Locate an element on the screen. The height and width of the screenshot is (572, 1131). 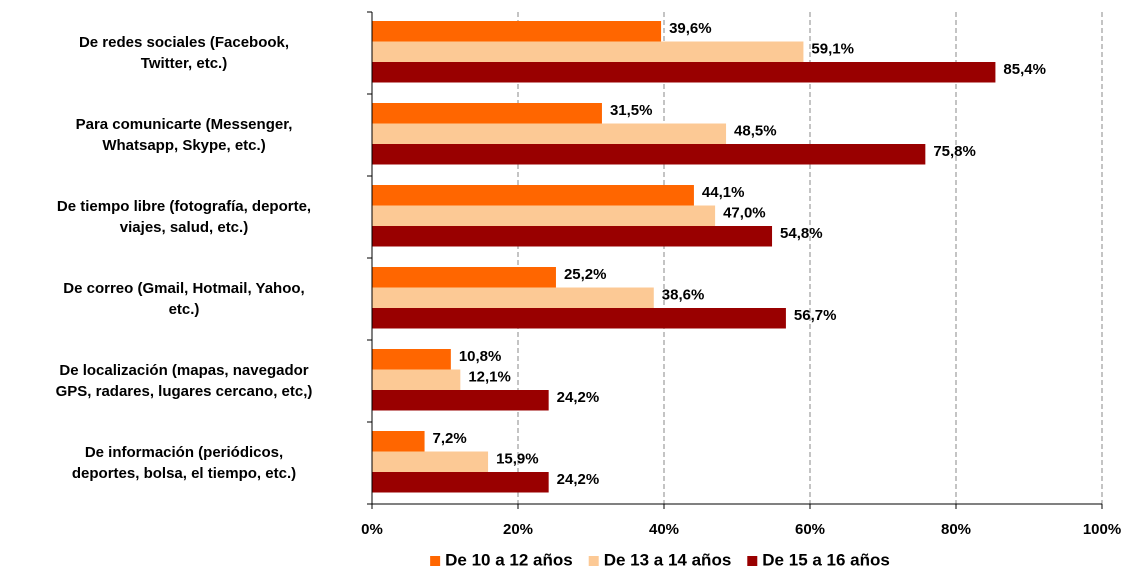
legend-label: De 10 a 12 años is located at coordinates (509, 559).